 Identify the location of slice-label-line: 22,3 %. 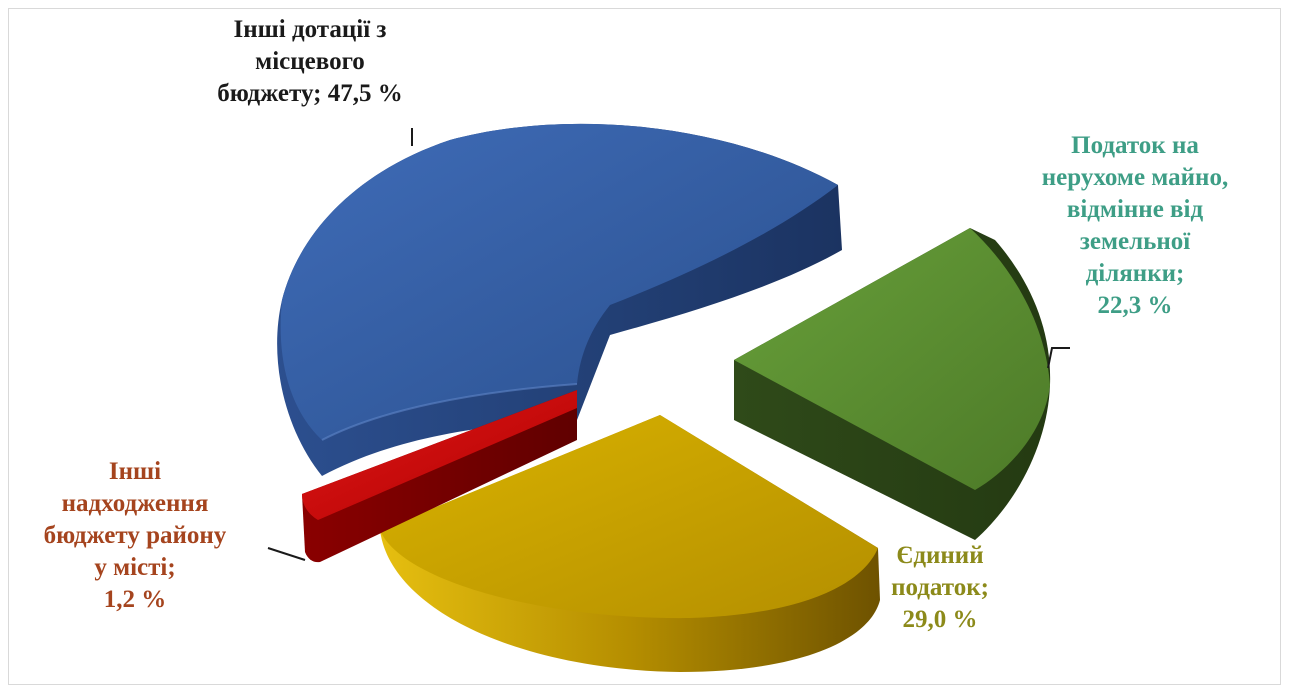
(1135, 305).